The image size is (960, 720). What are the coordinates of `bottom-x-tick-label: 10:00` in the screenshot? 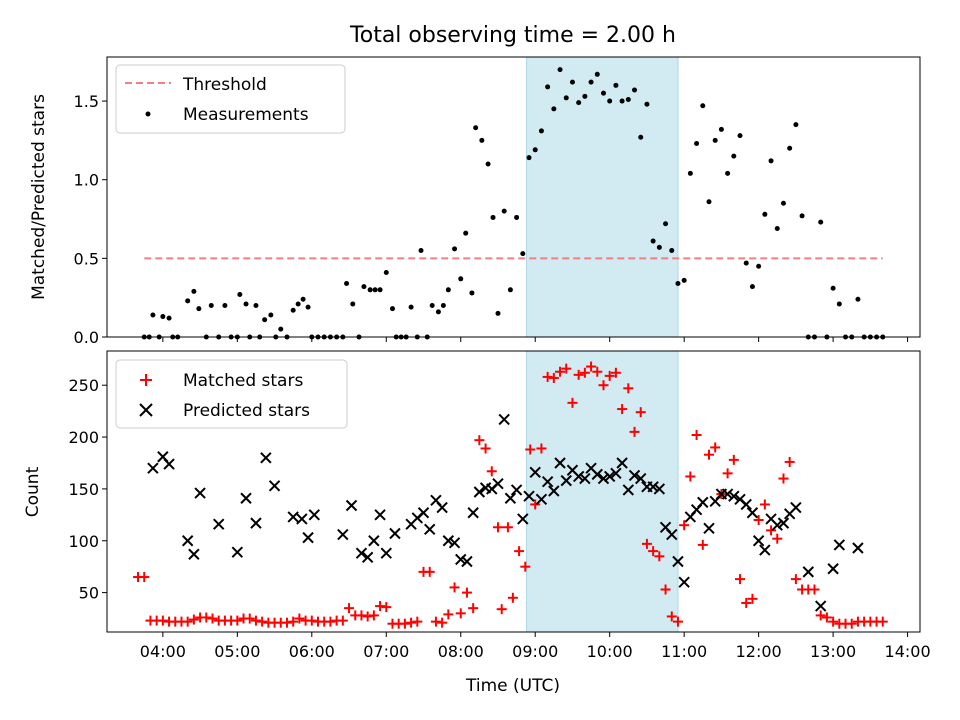 It's located at (610, 651).